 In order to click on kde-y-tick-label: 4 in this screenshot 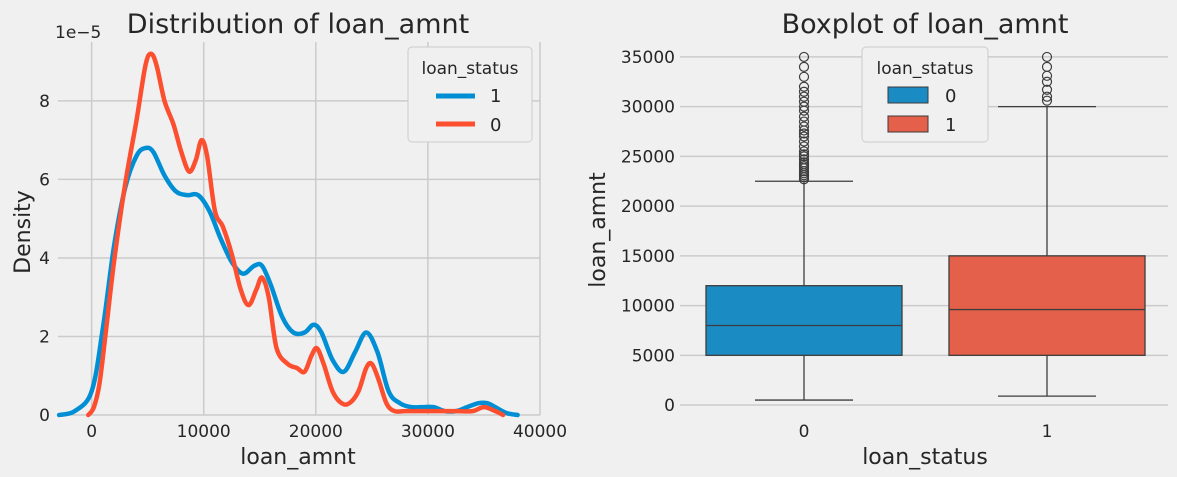, I will do `click(44, 259)`.